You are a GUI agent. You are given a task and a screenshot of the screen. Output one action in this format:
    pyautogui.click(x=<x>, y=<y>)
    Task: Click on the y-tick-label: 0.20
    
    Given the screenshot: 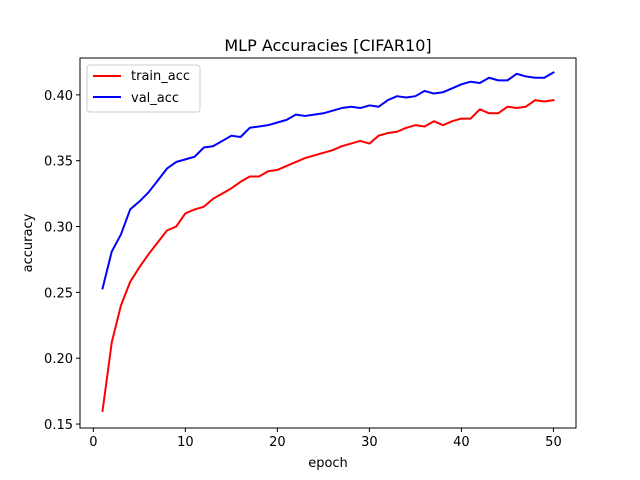 What is the action you would take?
    pyautogui.click(x=58, y=359)
    